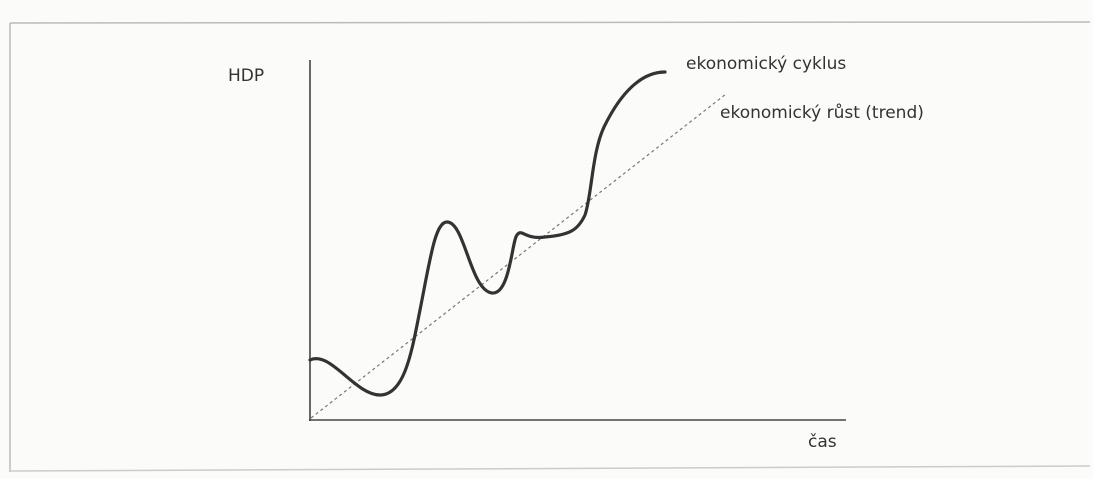 This screenshot has width=1093, height=479. I want to click on frame-top, so click(550, 22).